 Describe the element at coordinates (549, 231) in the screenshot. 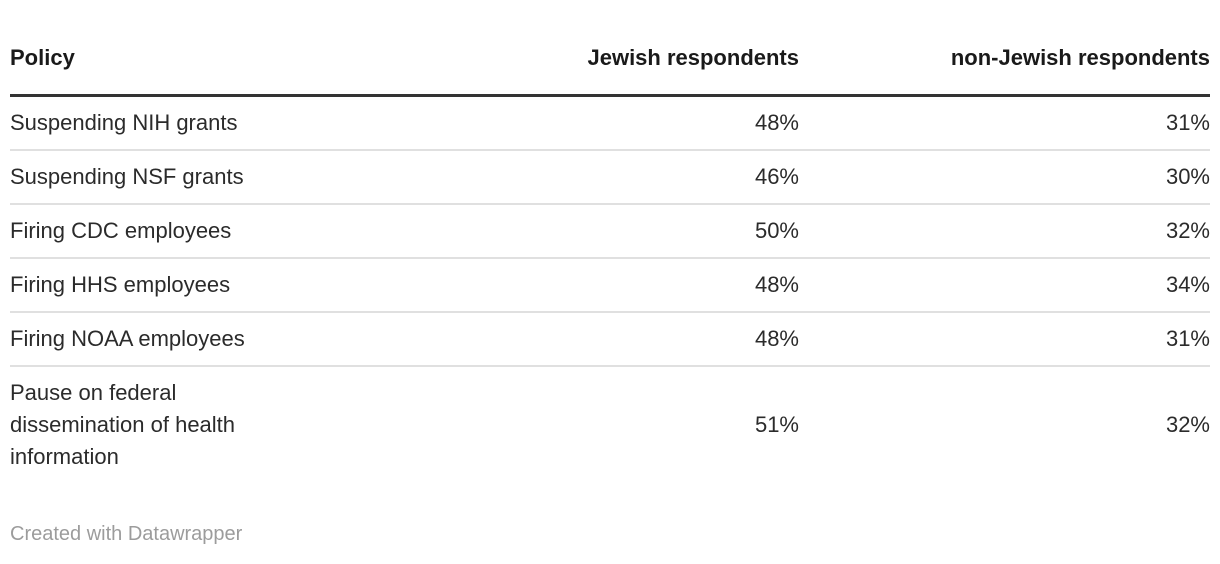

I see `jewish-value-cell: 50%` at that location.